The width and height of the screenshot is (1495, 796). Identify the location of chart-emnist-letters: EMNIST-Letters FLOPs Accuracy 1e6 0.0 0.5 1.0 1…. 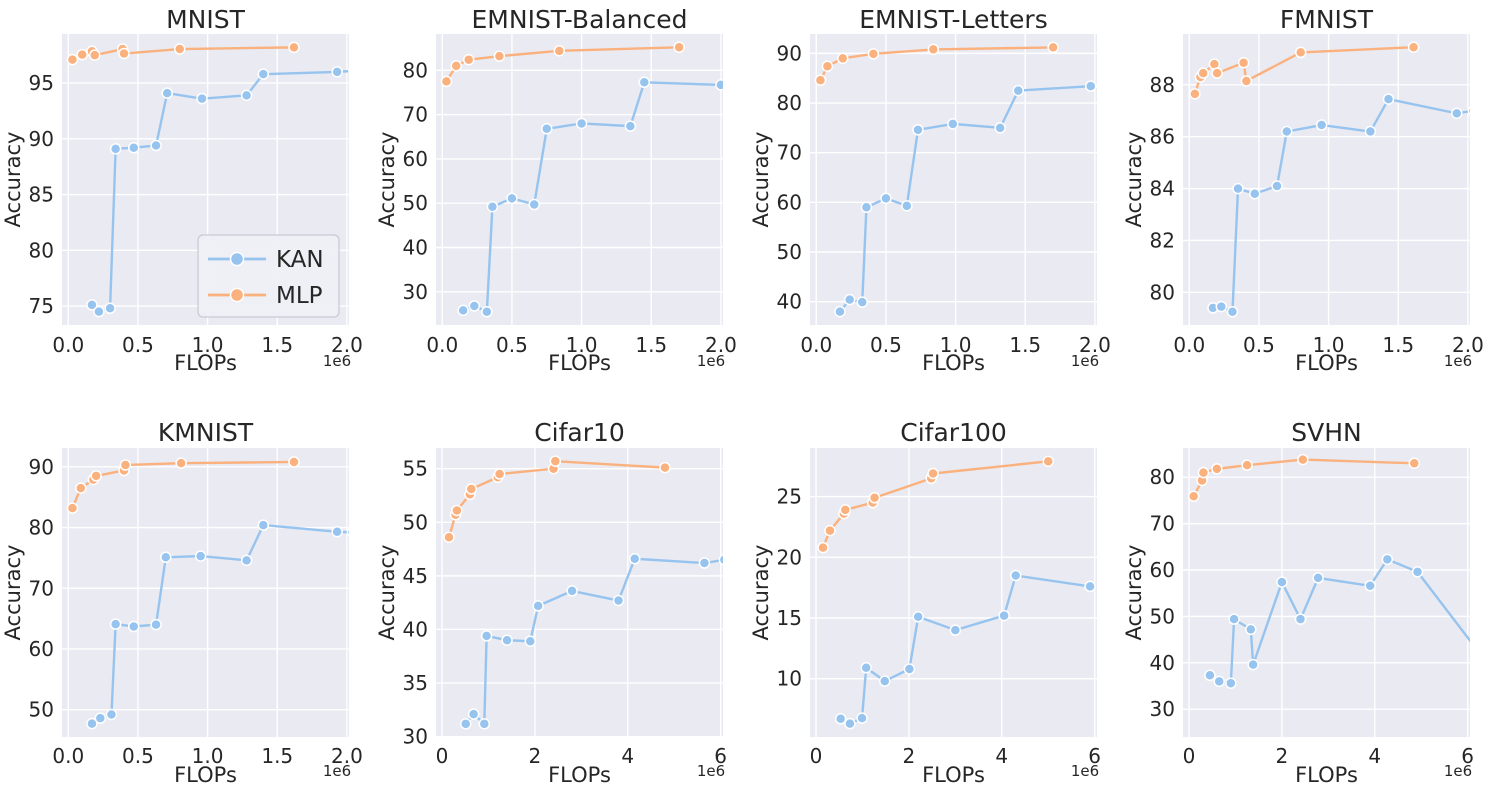
(930, 190).